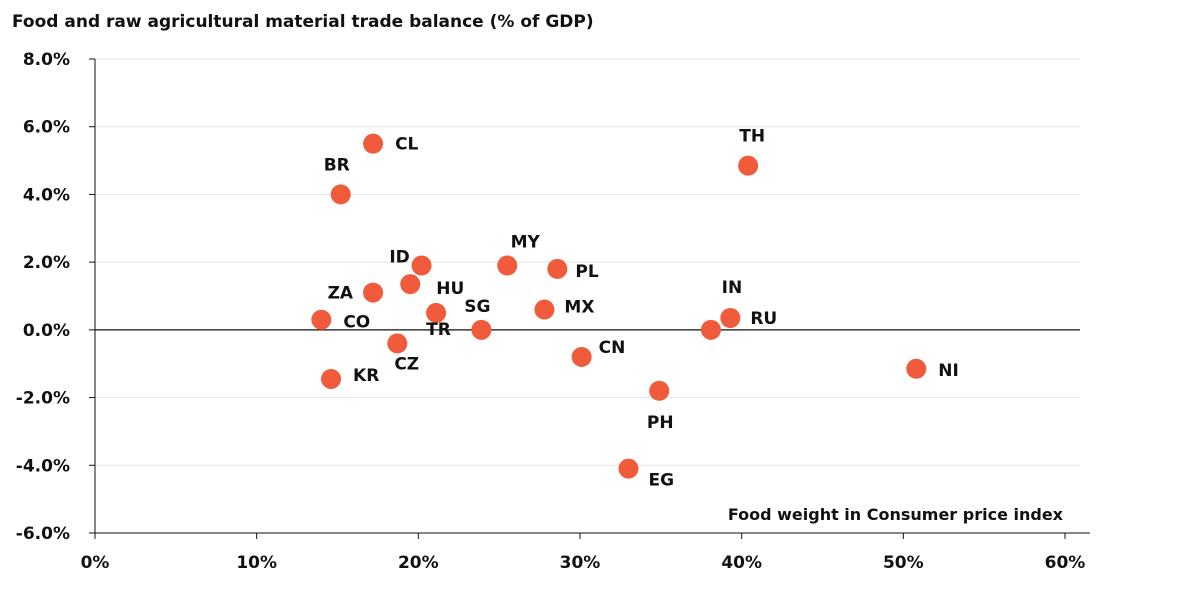 The image size is (1200, 589). What do you see at coordinates (763, 319) in the screenshot?
I see `point-label: RU` at bounding box center [763, 319].